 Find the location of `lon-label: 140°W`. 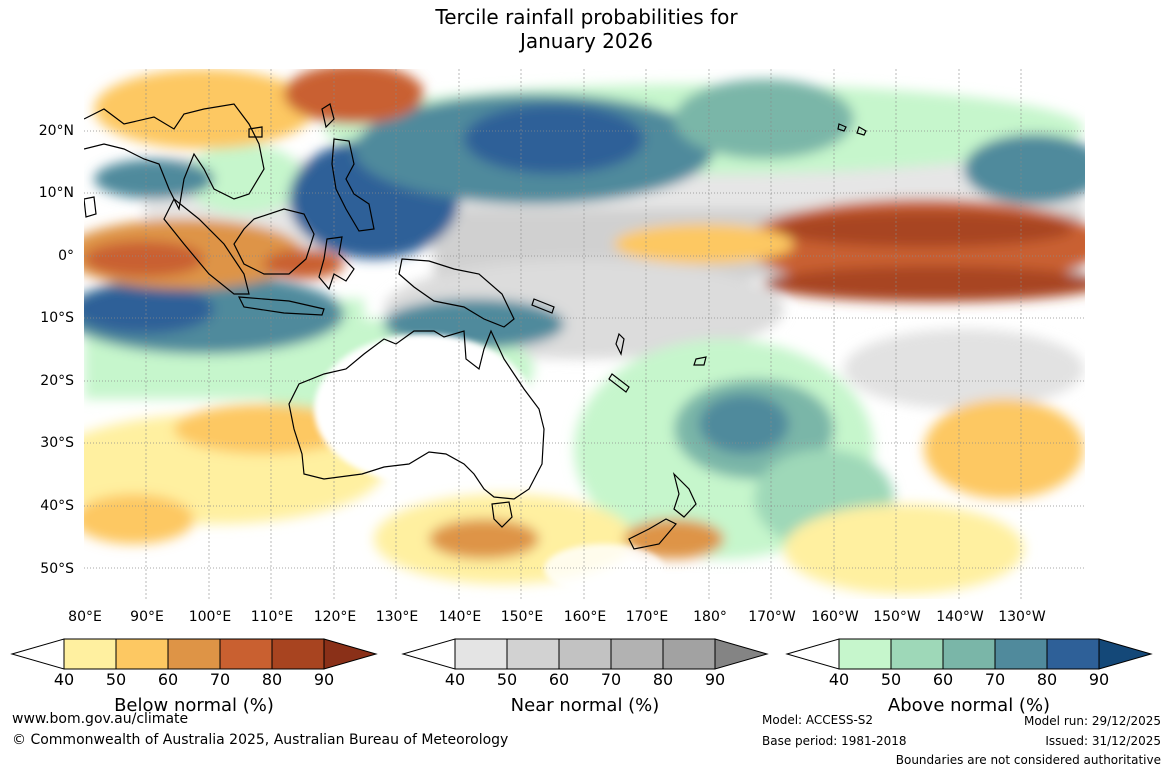

lon-label: 140°W is located at coordinates (960, 617).